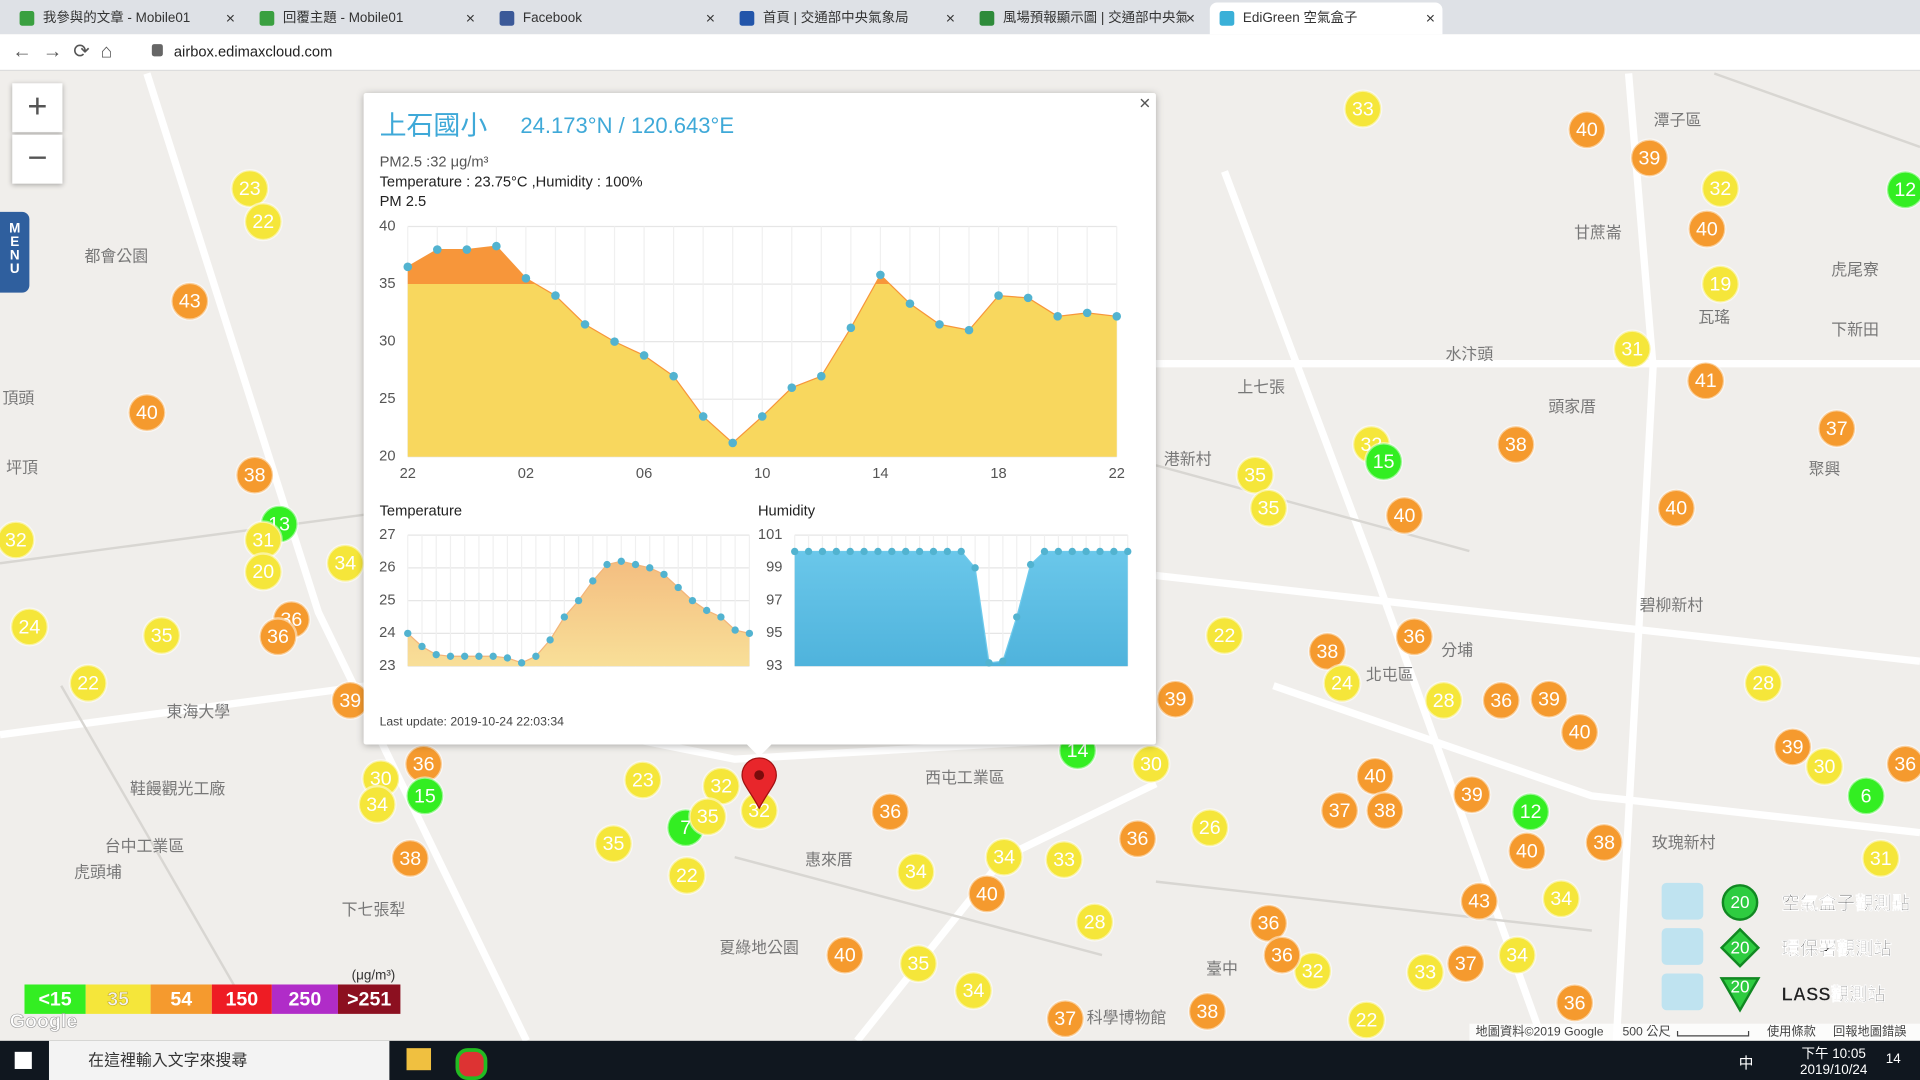 This screenshot has height=1080, width=1920. Describe the element at coordinates (1144, 103) in the screenshot. I see `close-button: ×` at that location.